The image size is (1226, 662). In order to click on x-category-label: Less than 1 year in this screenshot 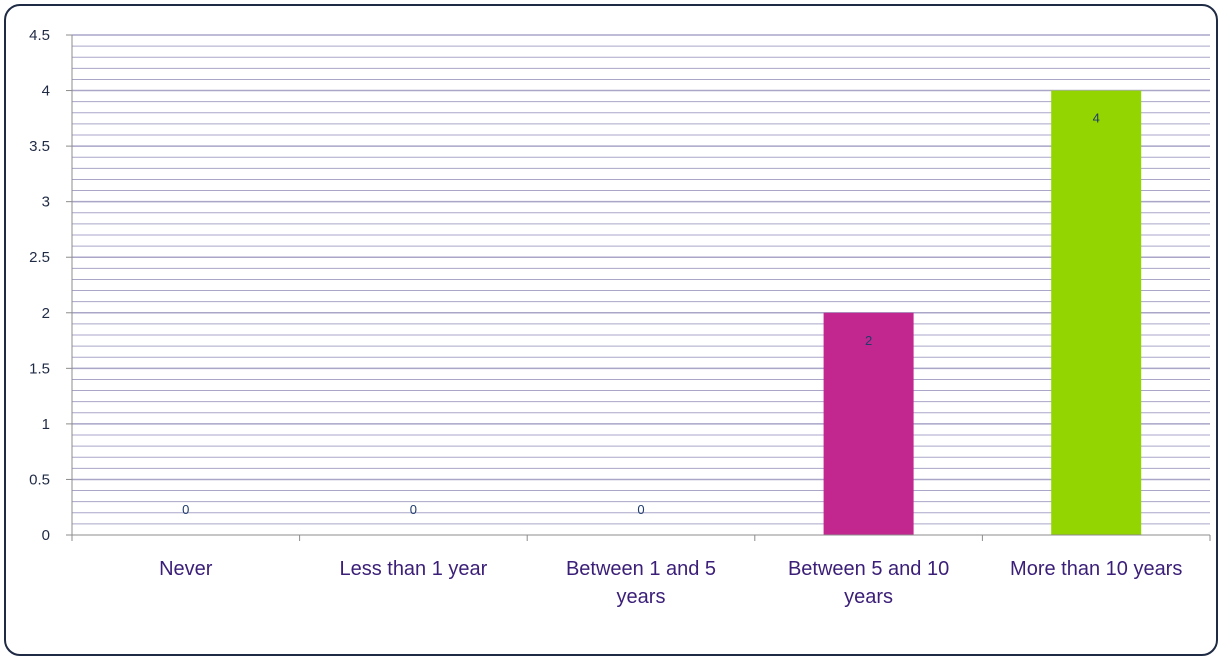, I will do `click(413, 569)`.